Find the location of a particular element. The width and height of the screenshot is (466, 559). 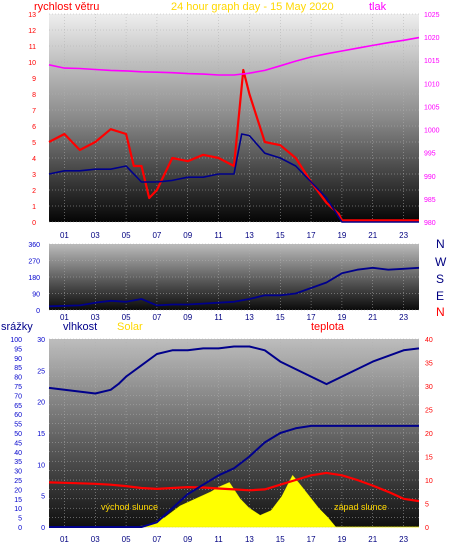

bot-x-tick-label: 21 is located at coordinates (372, 539).